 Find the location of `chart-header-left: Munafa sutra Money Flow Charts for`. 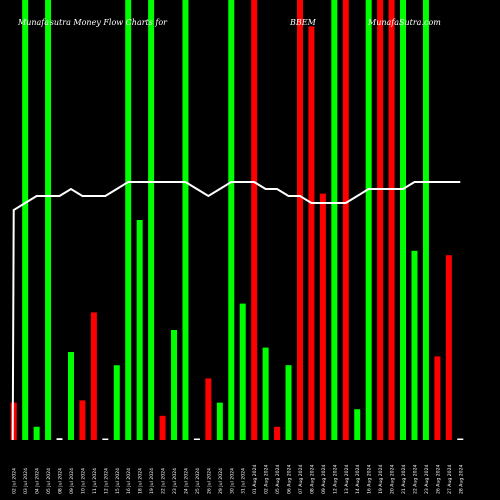

chart-header-left: Munafa sutra Money Flow Charts for is located at coordinates (93, 22).